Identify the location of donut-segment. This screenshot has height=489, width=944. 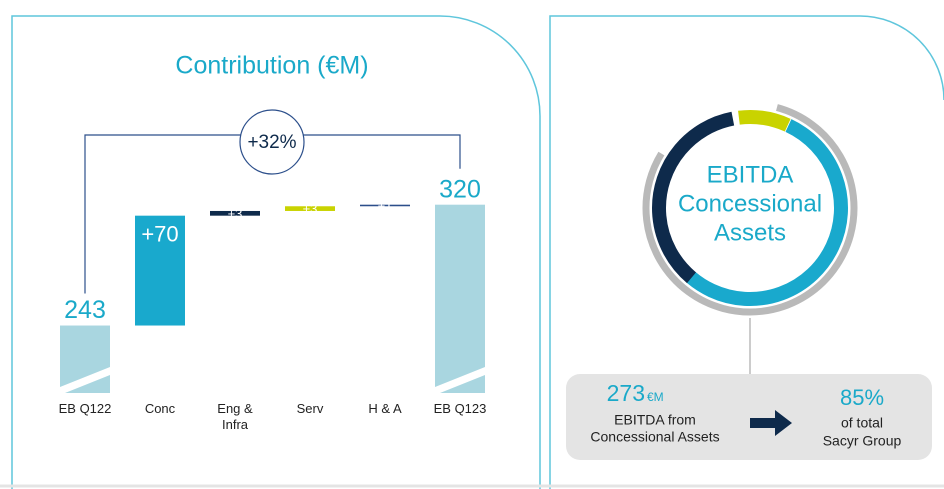
(750, 208).